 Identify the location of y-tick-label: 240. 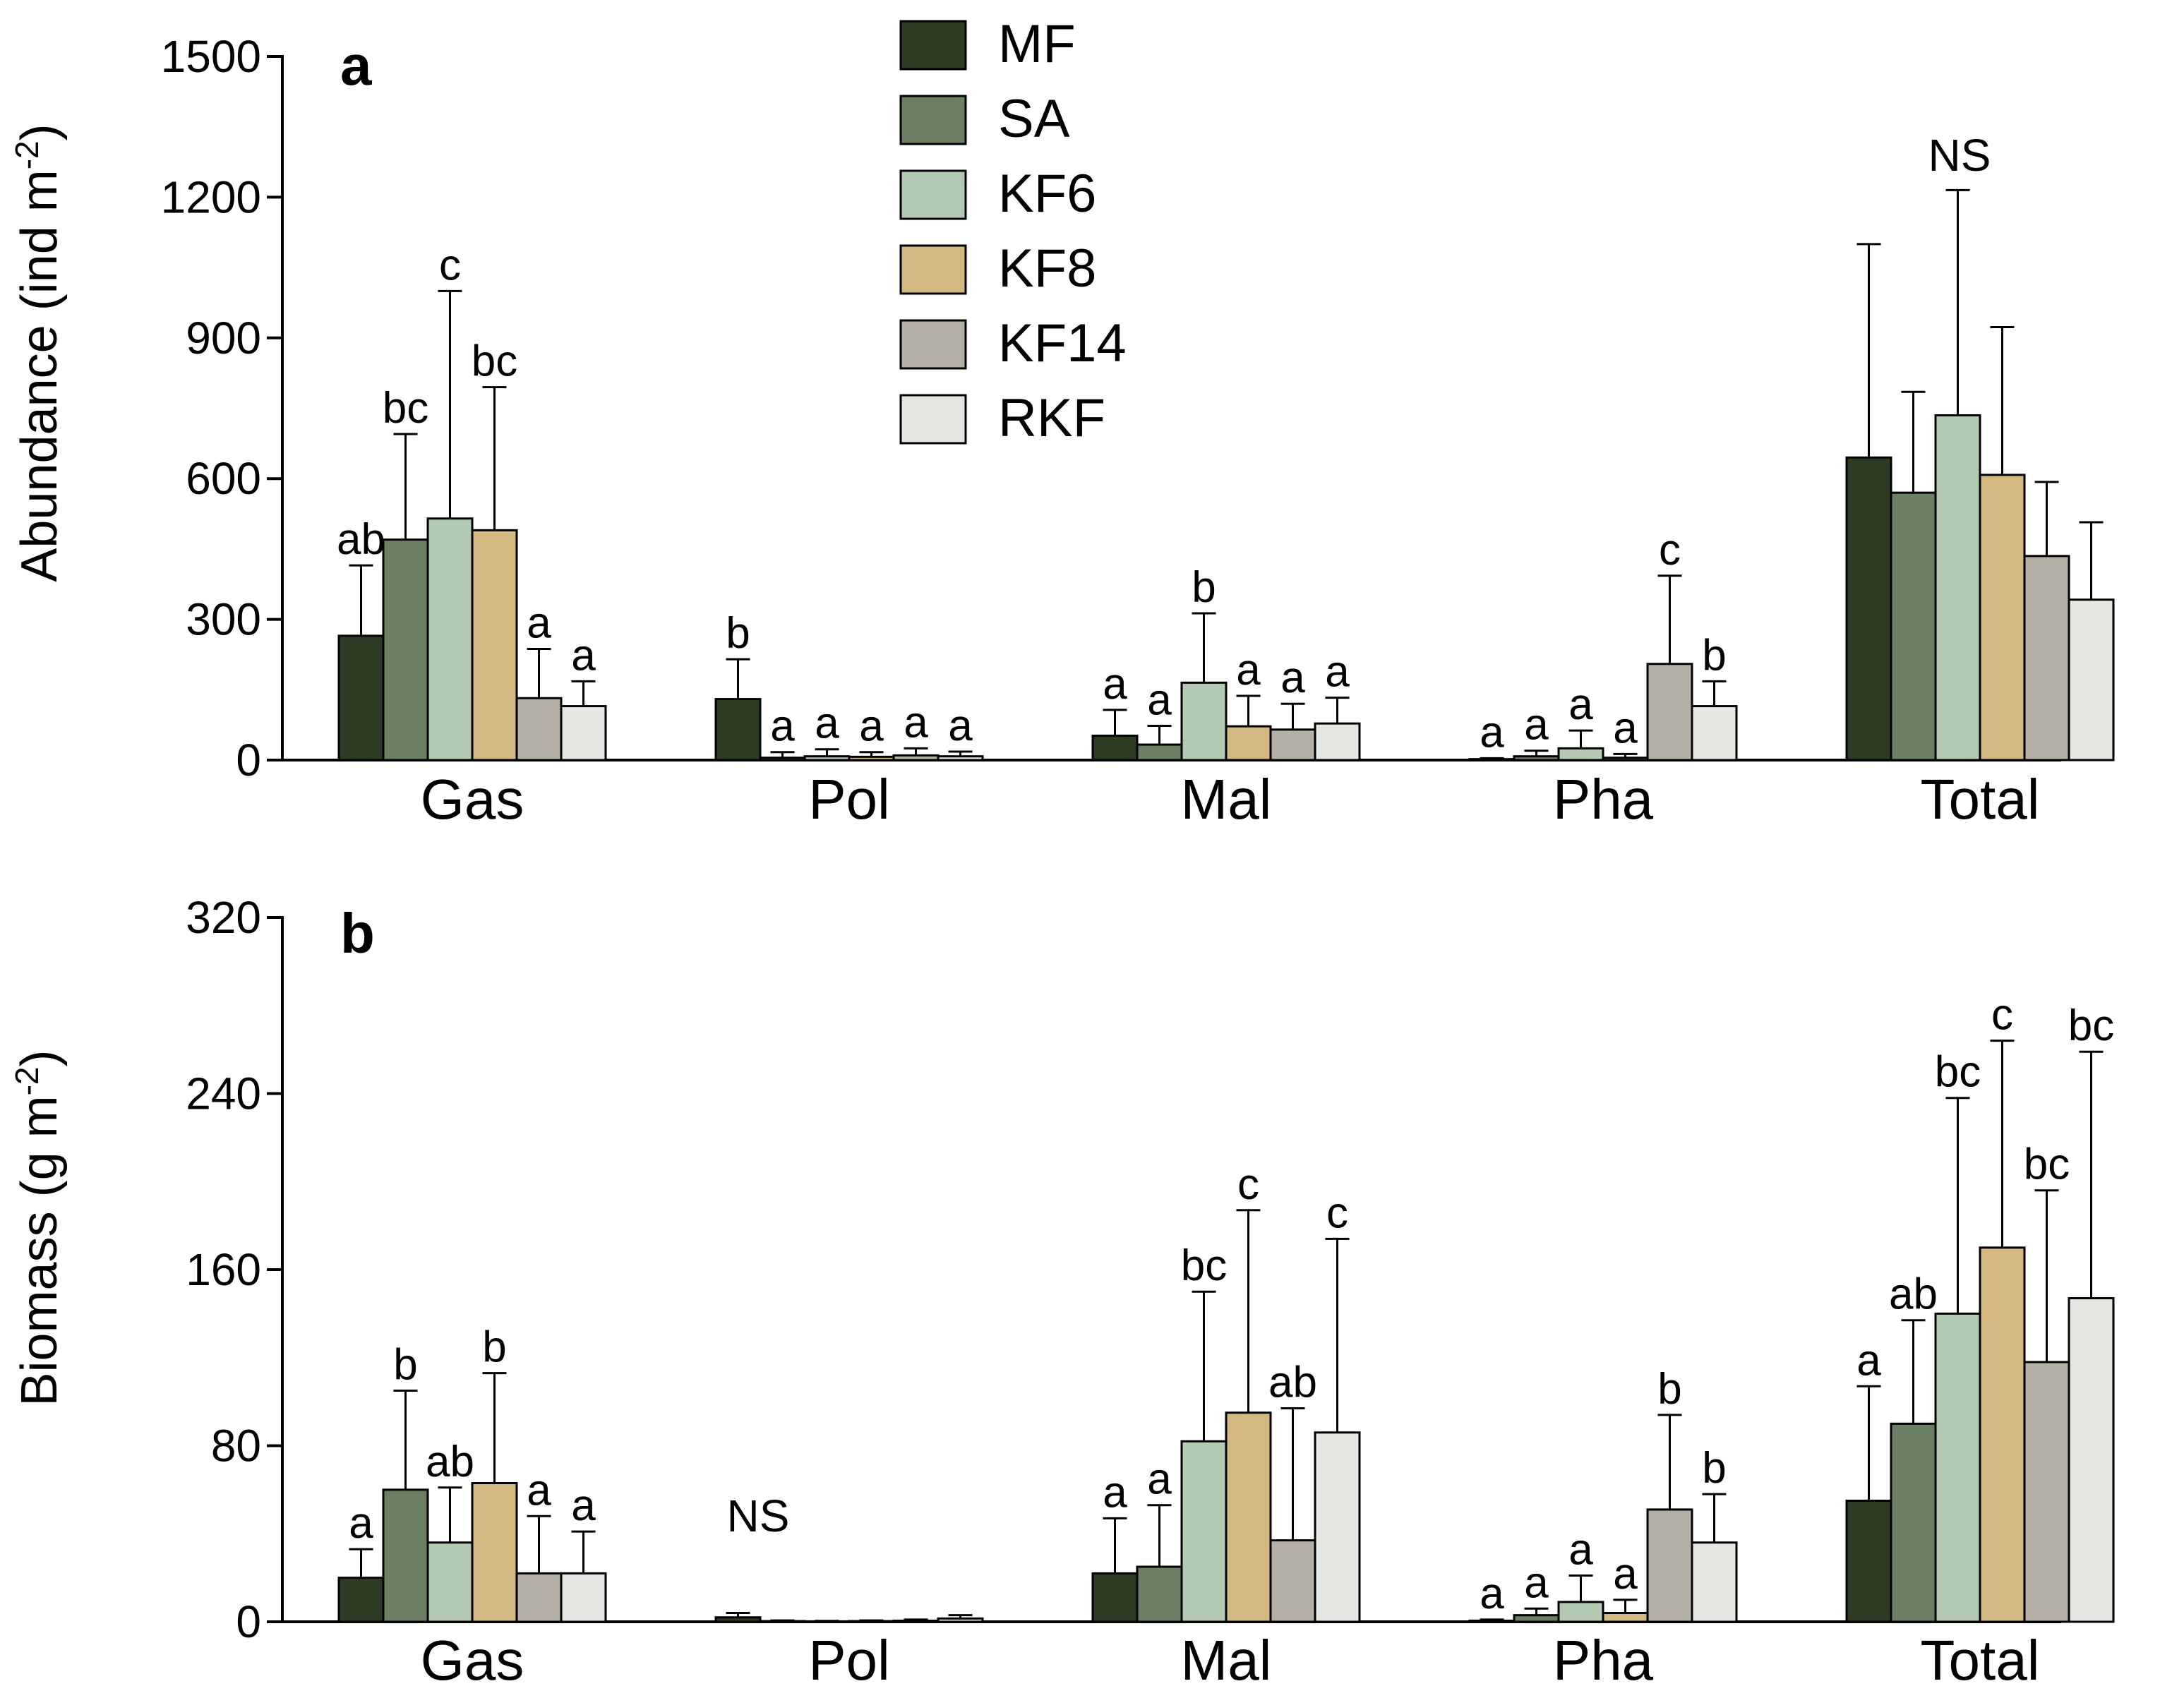
(224, 1093).